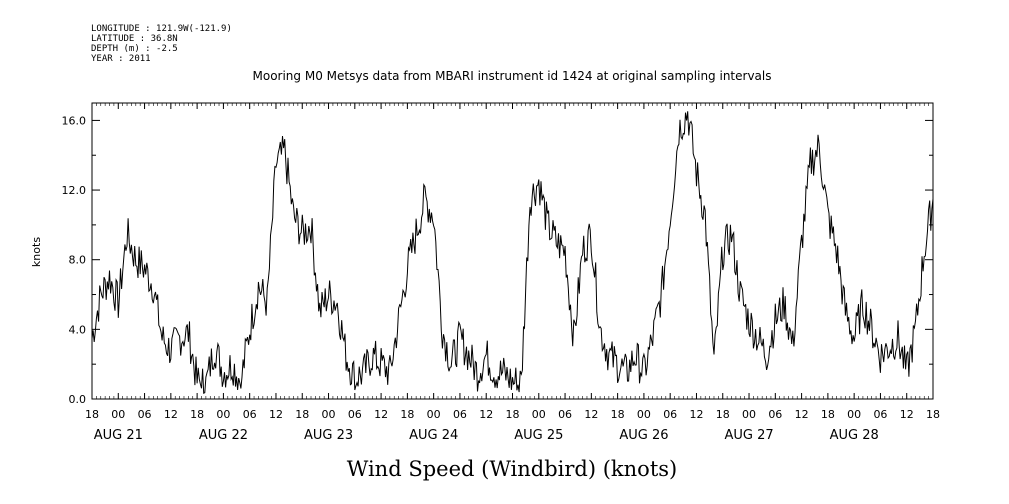 This screenshot has width=1009, height=504. Describe the element at coordinates (512, 469) in the screenshot. I see `x-axis-title: Wind Speed (Windbird) (knots)` at that location.